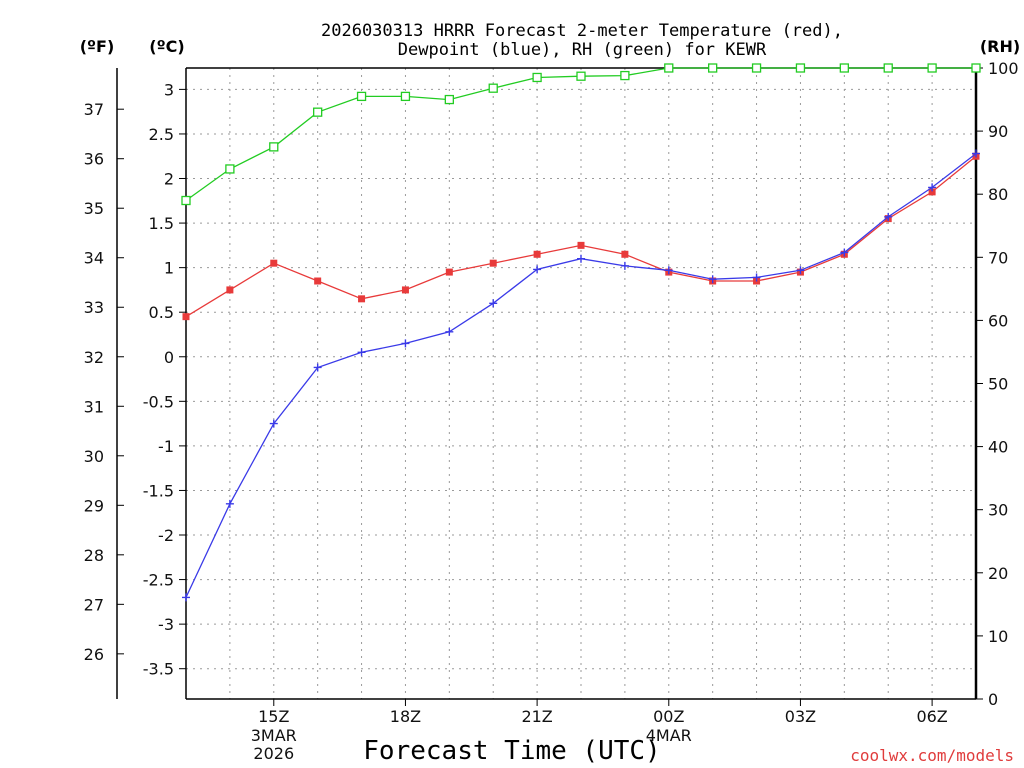 This screenshot has width=1024, height=768. What do you see at coordinates (800, 716) in the screenshot?
I see `x-tick-label: 03Z` at bounding box center [800, 716].